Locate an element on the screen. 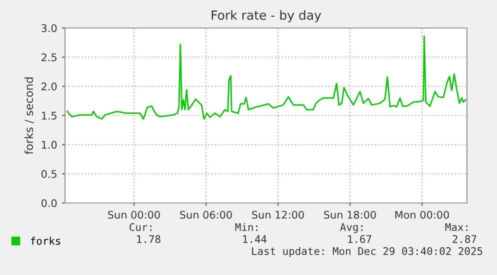 Image resolution: width=497 pixels, height=275 pixels. text: Last update: Mon Dec 29 03:40:02 2025 is located at coordinates (367, 252).